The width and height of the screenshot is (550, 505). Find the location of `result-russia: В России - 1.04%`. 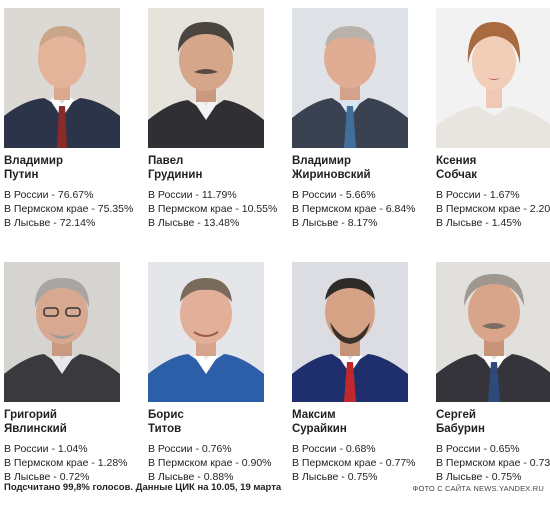

result-russia: В России - 1.04% is located at coordinates (46, 449).